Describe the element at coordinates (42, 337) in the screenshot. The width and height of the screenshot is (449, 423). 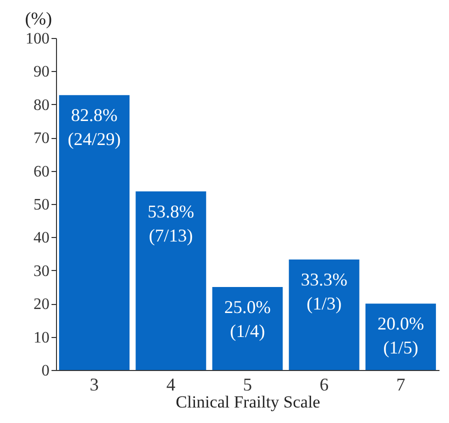
I see `y-tick-label: 10` at that location.